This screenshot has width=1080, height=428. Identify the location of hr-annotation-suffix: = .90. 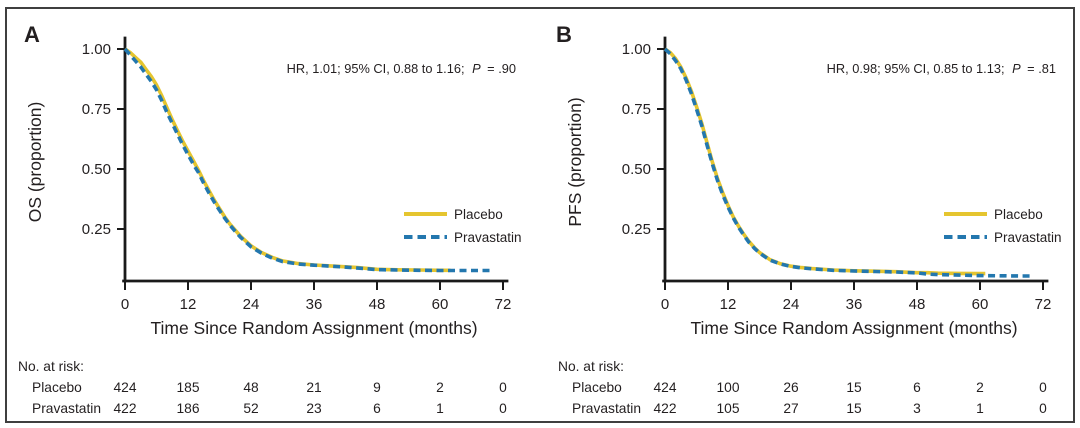
(501, 68).